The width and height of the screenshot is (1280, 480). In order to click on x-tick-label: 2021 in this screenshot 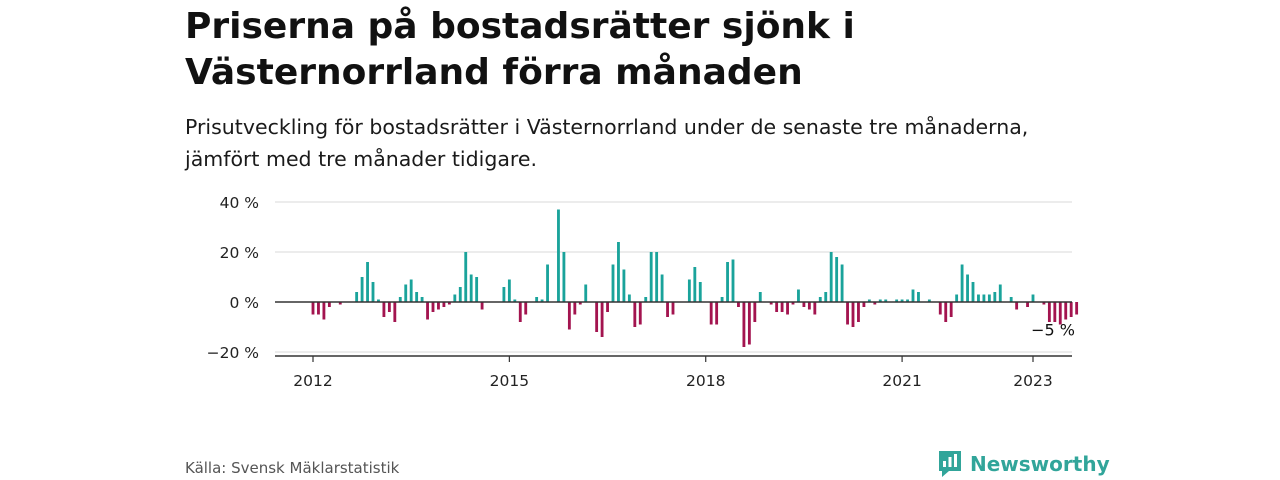, I will do `click(901, 381)`.